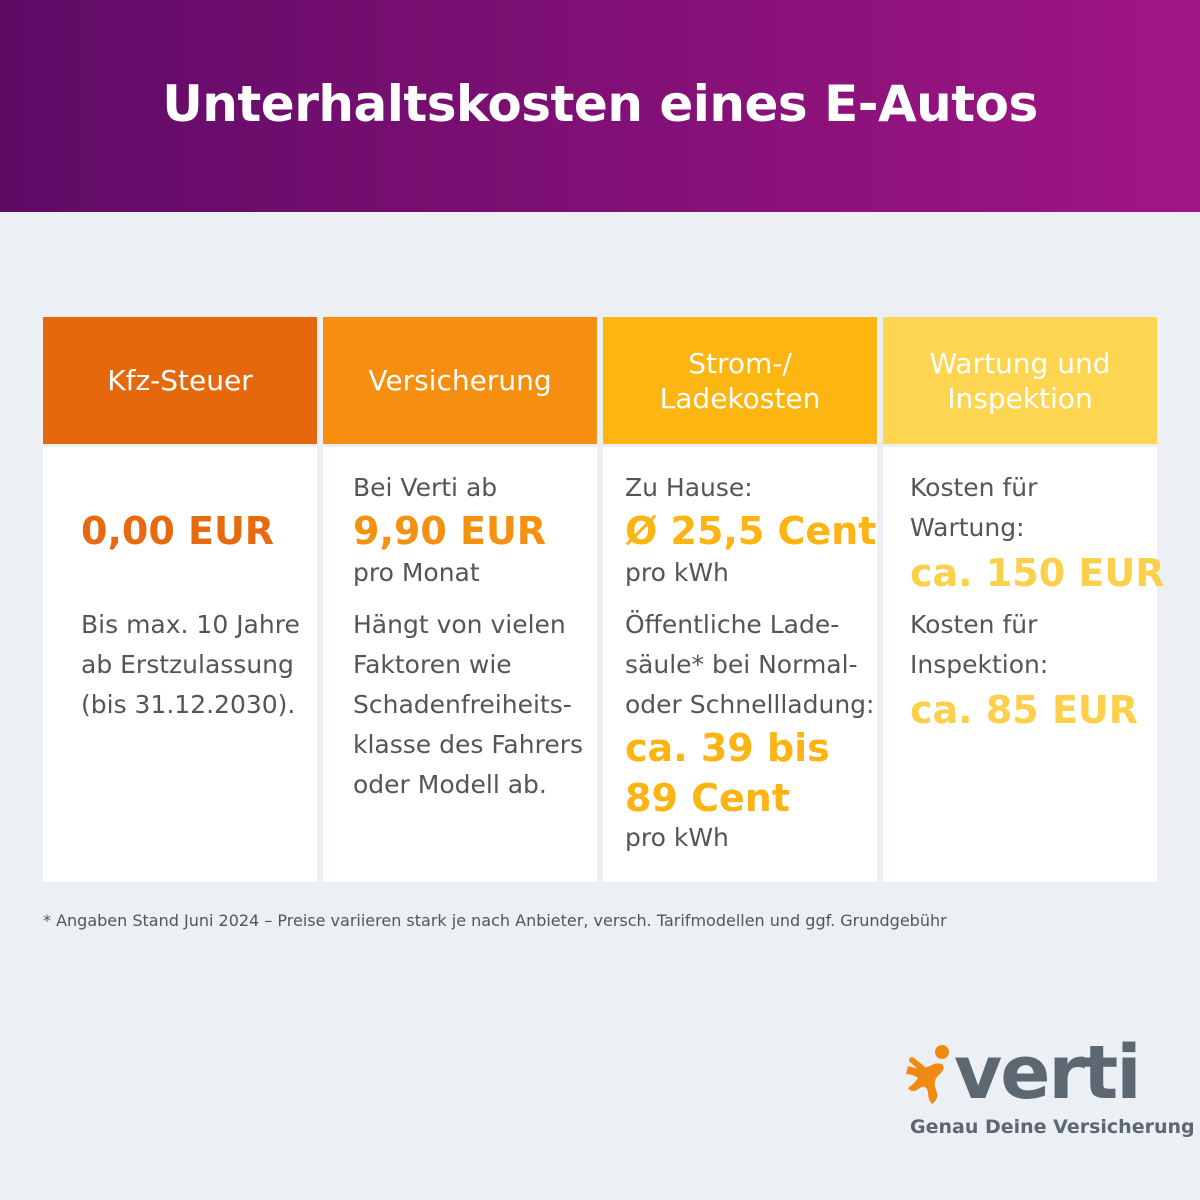 The image size is (1200, 1200). I want to click on note-line: oder Modell ab., so click(450, 784).